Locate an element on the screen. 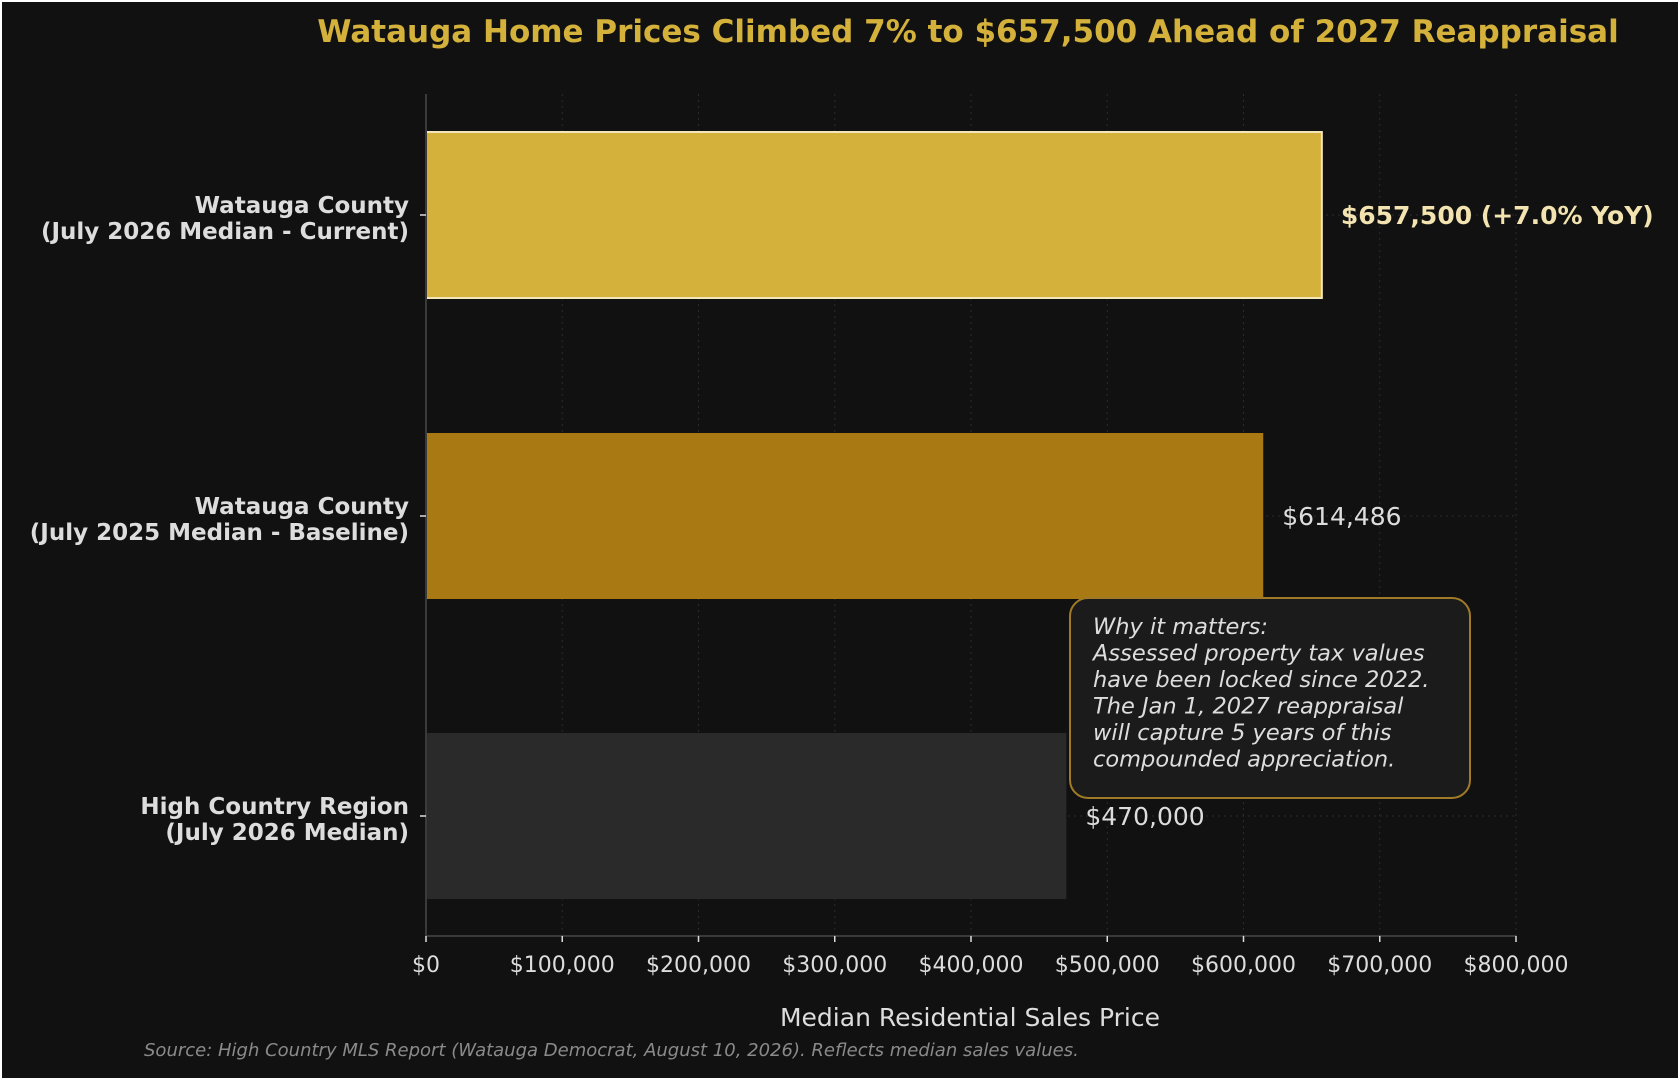 Image resolution: width=1680 pixels, height=1080 pixels. x-tick-label: $400,000 is located at coordinates (971, 965).